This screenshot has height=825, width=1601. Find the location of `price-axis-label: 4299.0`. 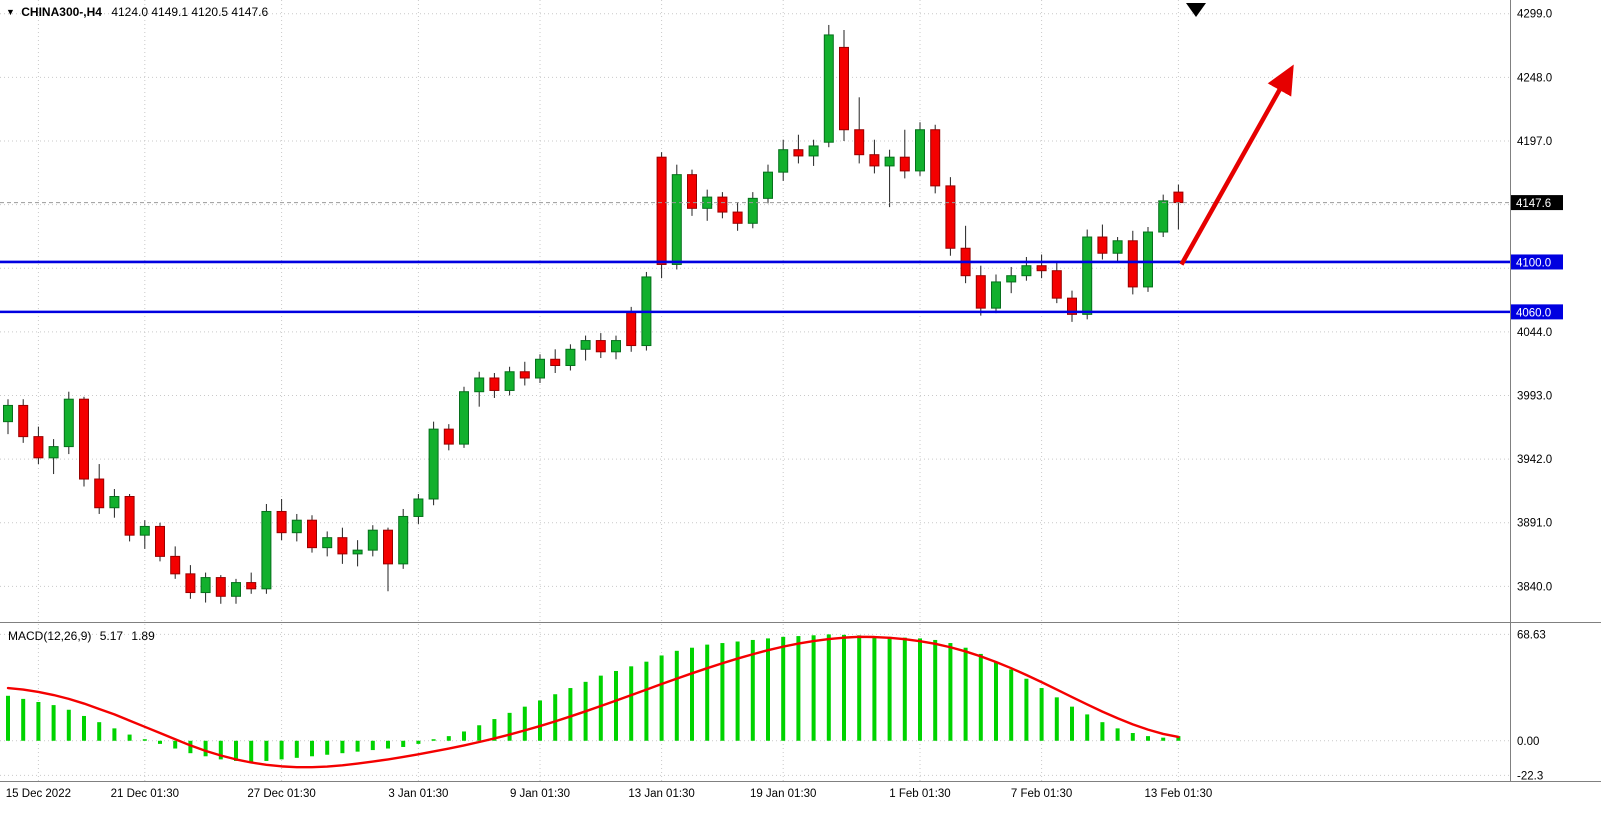

price-axis-label: 4299.0 is located at coordinates (1534, 15).